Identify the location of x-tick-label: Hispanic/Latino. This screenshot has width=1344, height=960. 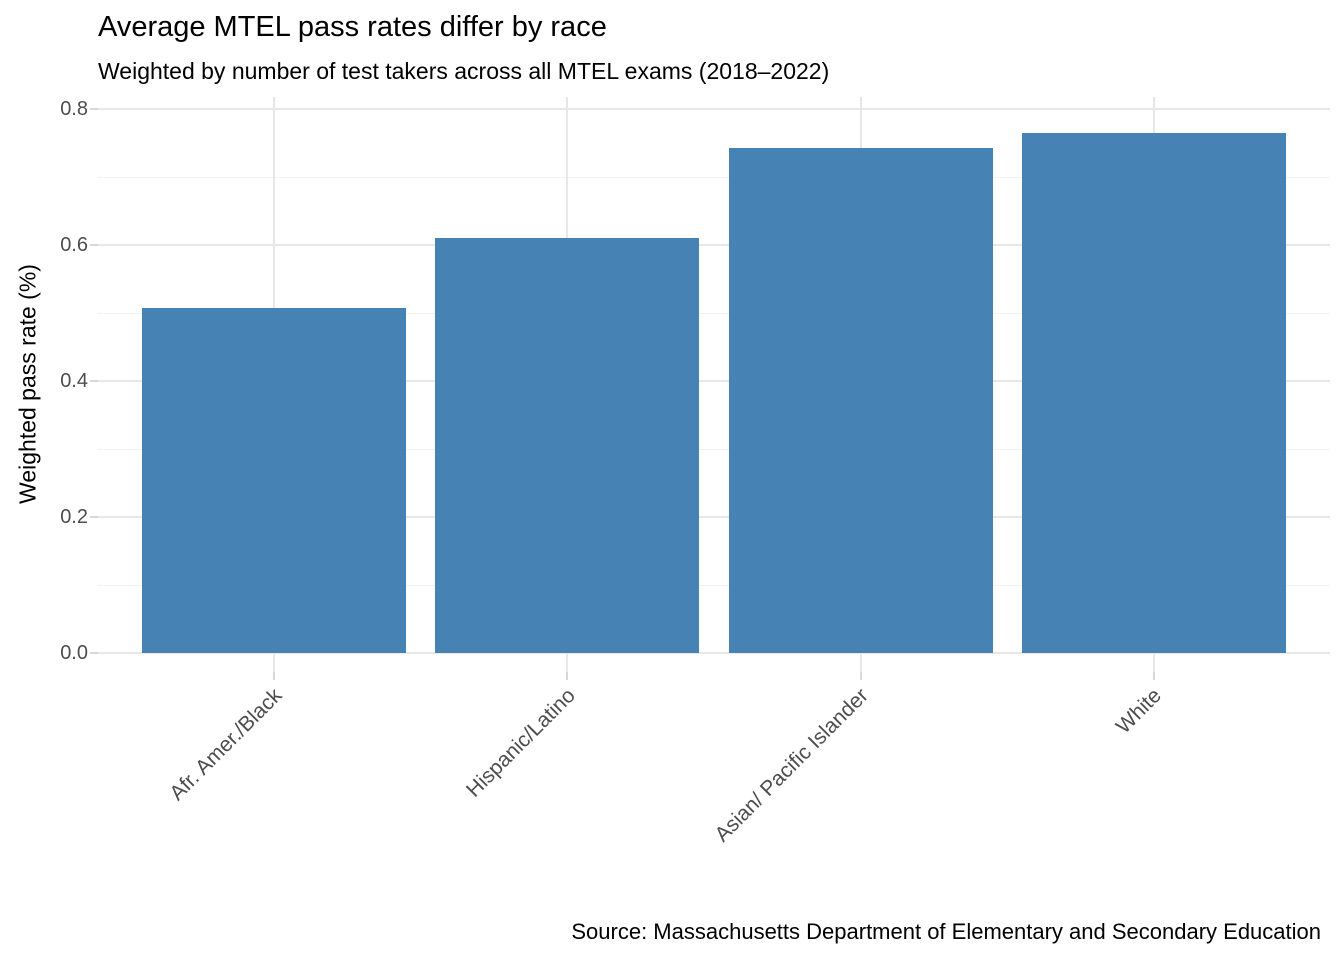
(520, 743).